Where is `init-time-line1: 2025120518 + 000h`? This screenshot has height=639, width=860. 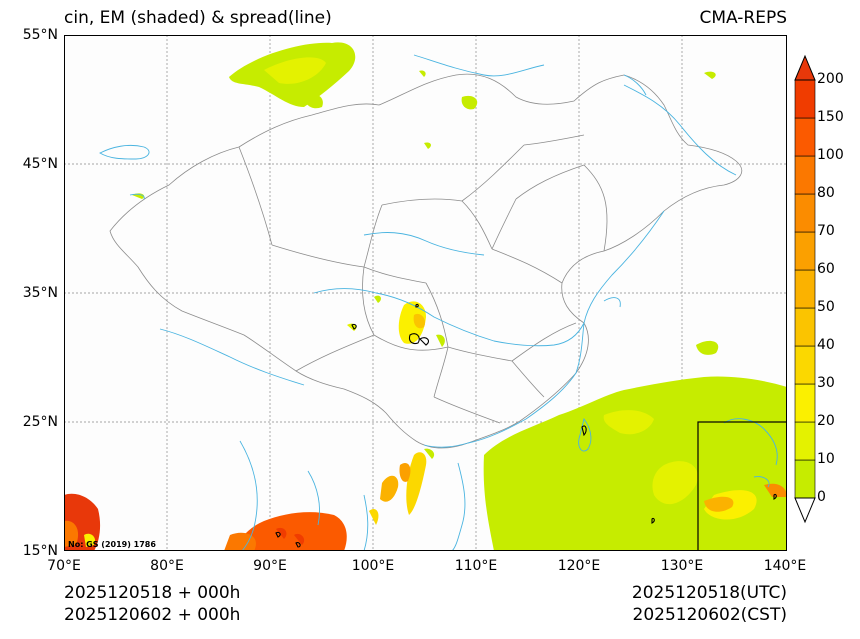
init-time-line1: 2025120518 + 000h is located at coordinates (152, 593).